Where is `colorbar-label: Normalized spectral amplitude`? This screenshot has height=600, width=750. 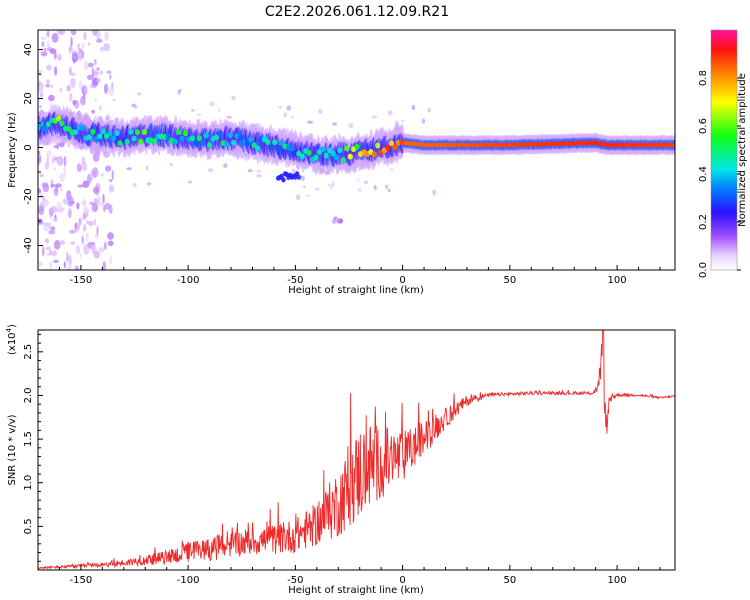 colorbar-label: Normalized spectral amplitude is located at coordinates (742, 150).